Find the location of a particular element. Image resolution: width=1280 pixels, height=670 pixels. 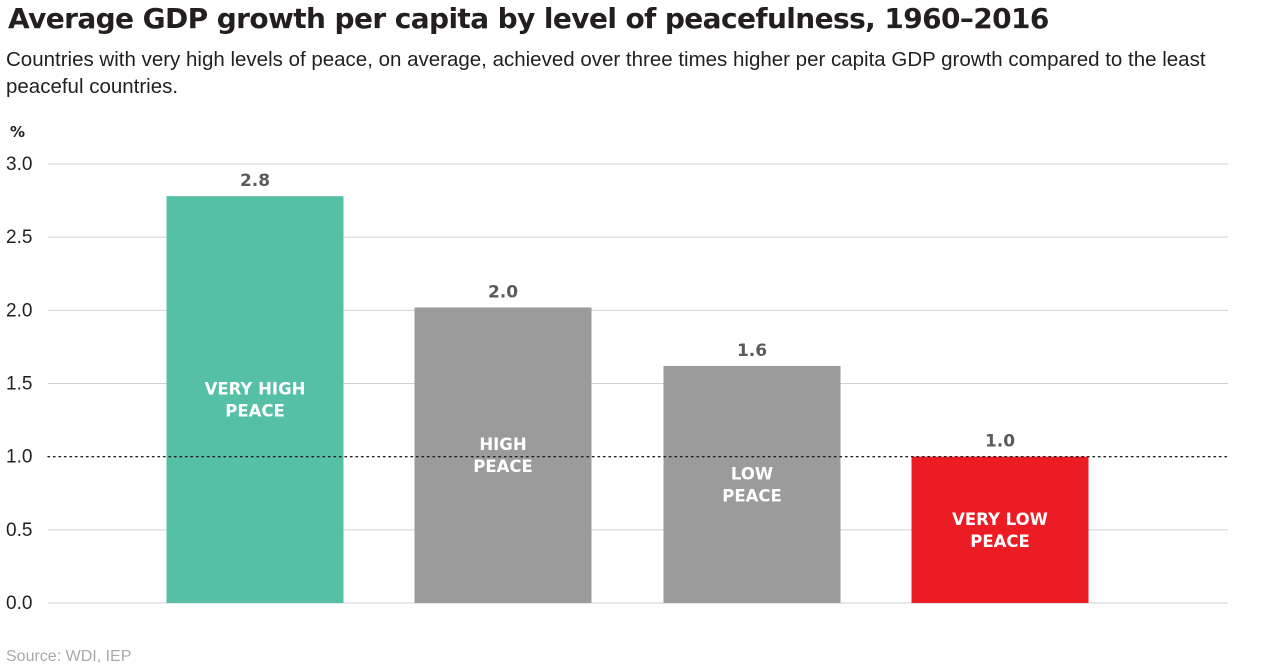

y-tick-label: 1.5 is located at coordinates (19, 384).